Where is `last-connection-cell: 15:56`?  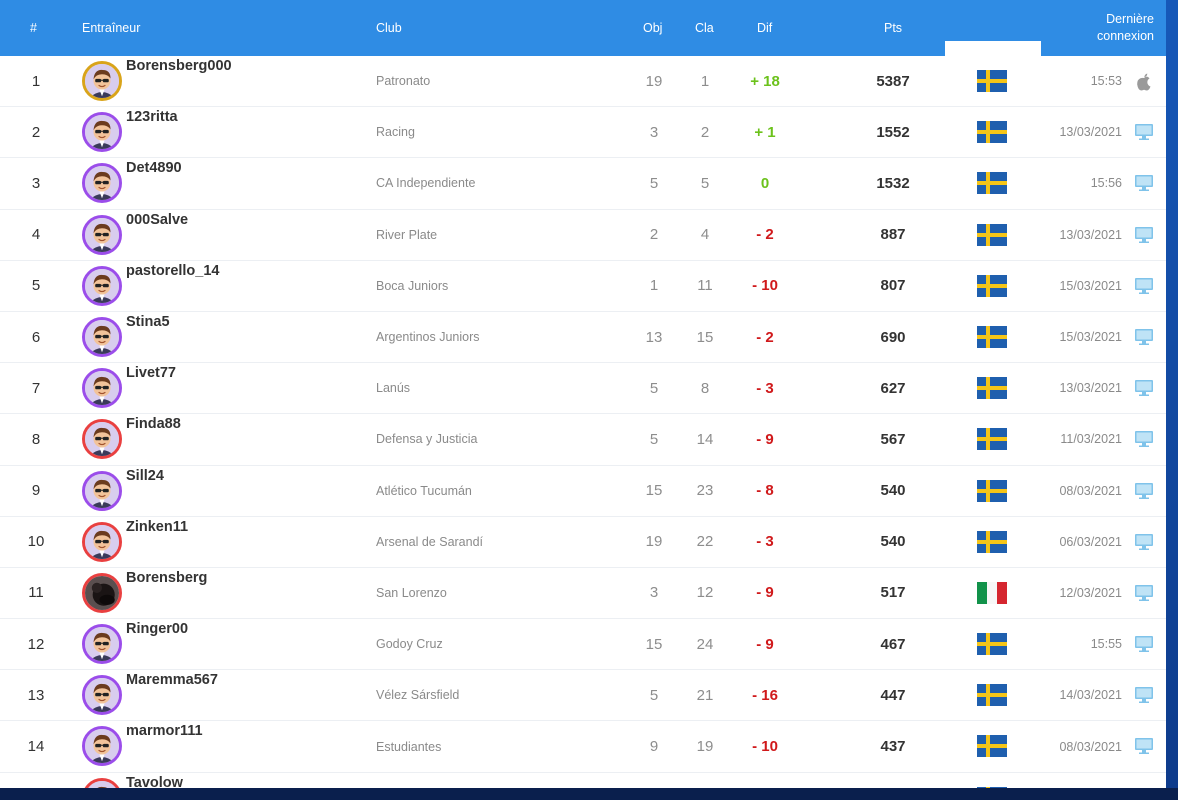
last-connection-cell: 15:56 is located at coordinates (1106, 183).